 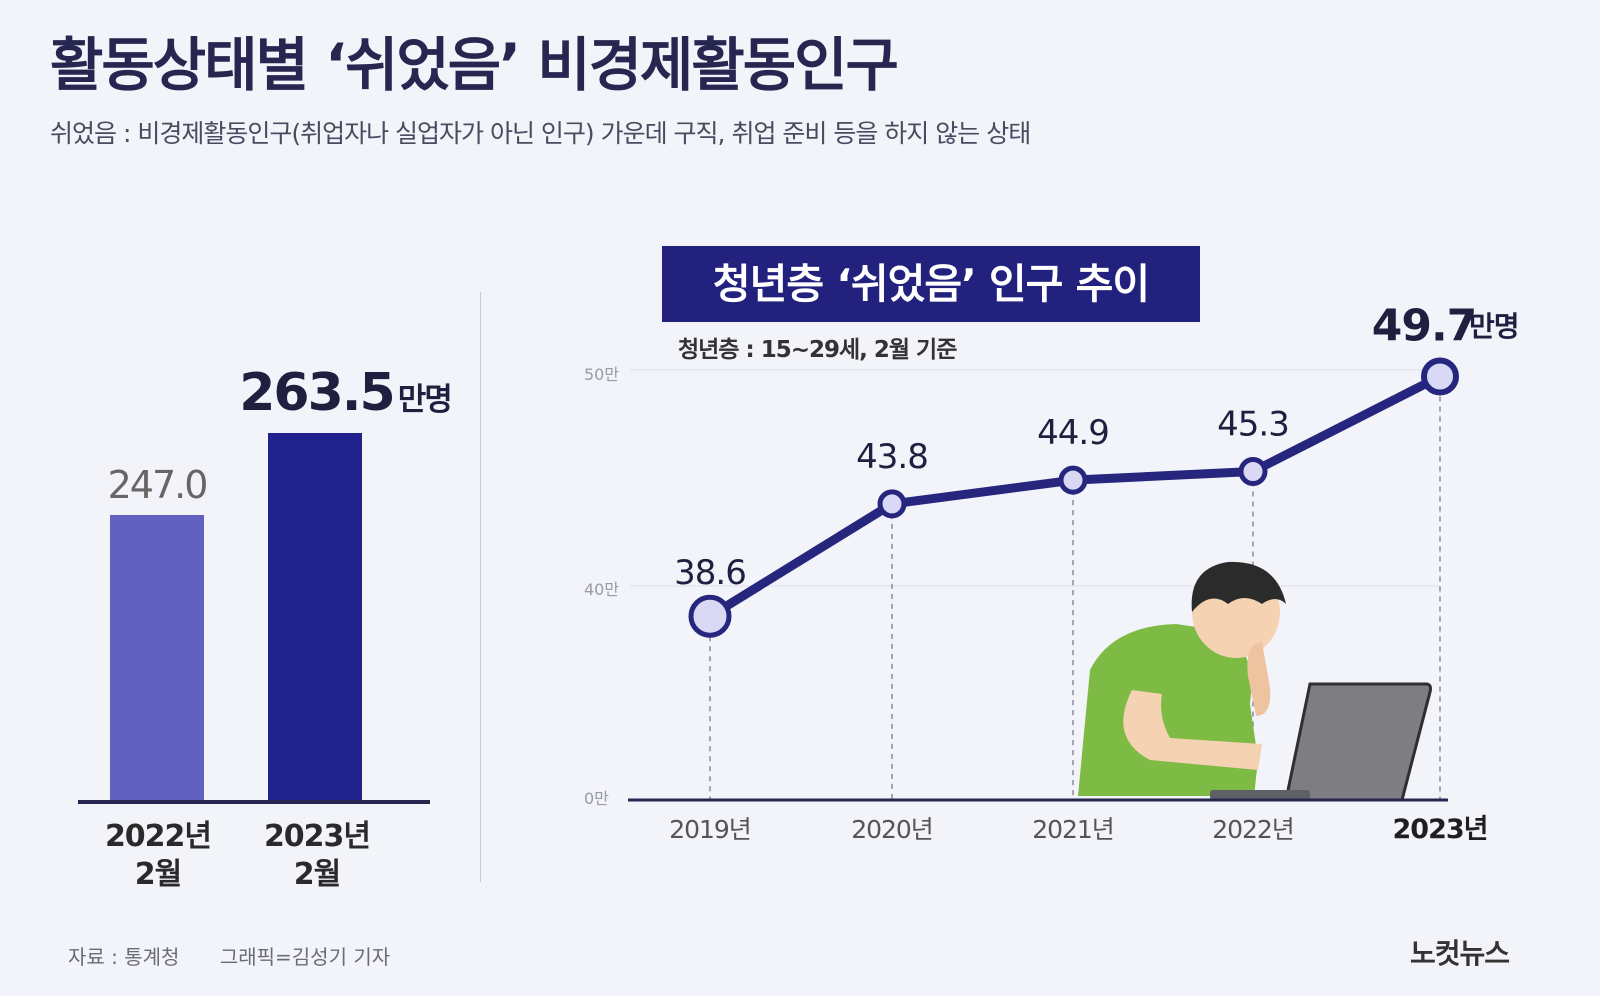 I want to click on data-labels: 38.6 43.8 44.9 45.3 49.7, so click(x=1075, y=446).